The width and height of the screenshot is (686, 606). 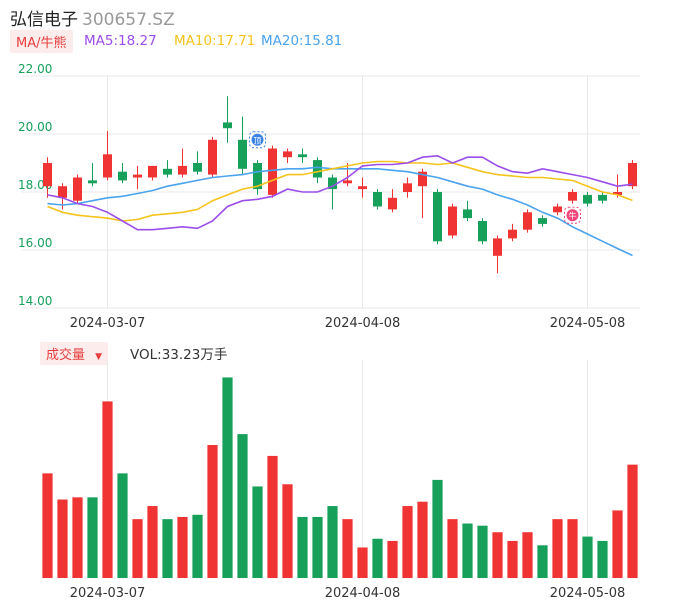 I want to click on volume-indicator-dropdown: 成交量 ▼, so click(x=74, y=353).